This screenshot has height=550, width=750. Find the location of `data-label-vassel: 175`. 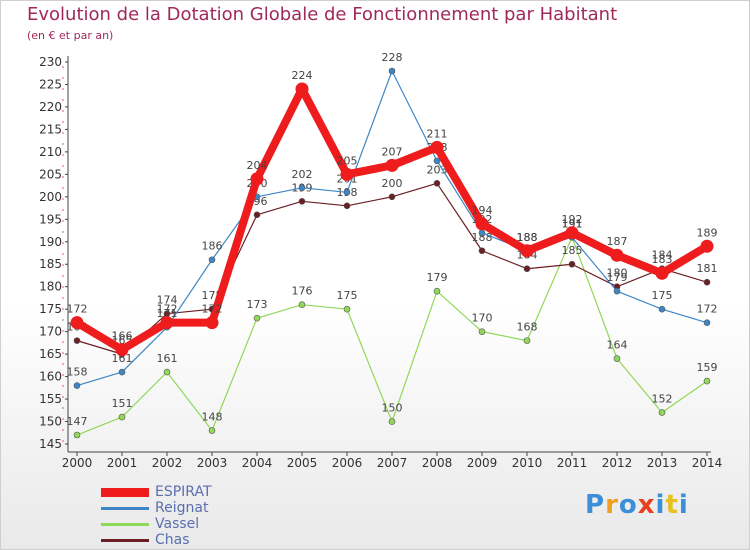

data-label-vassel: 175 is located at coordinates (347, 295).